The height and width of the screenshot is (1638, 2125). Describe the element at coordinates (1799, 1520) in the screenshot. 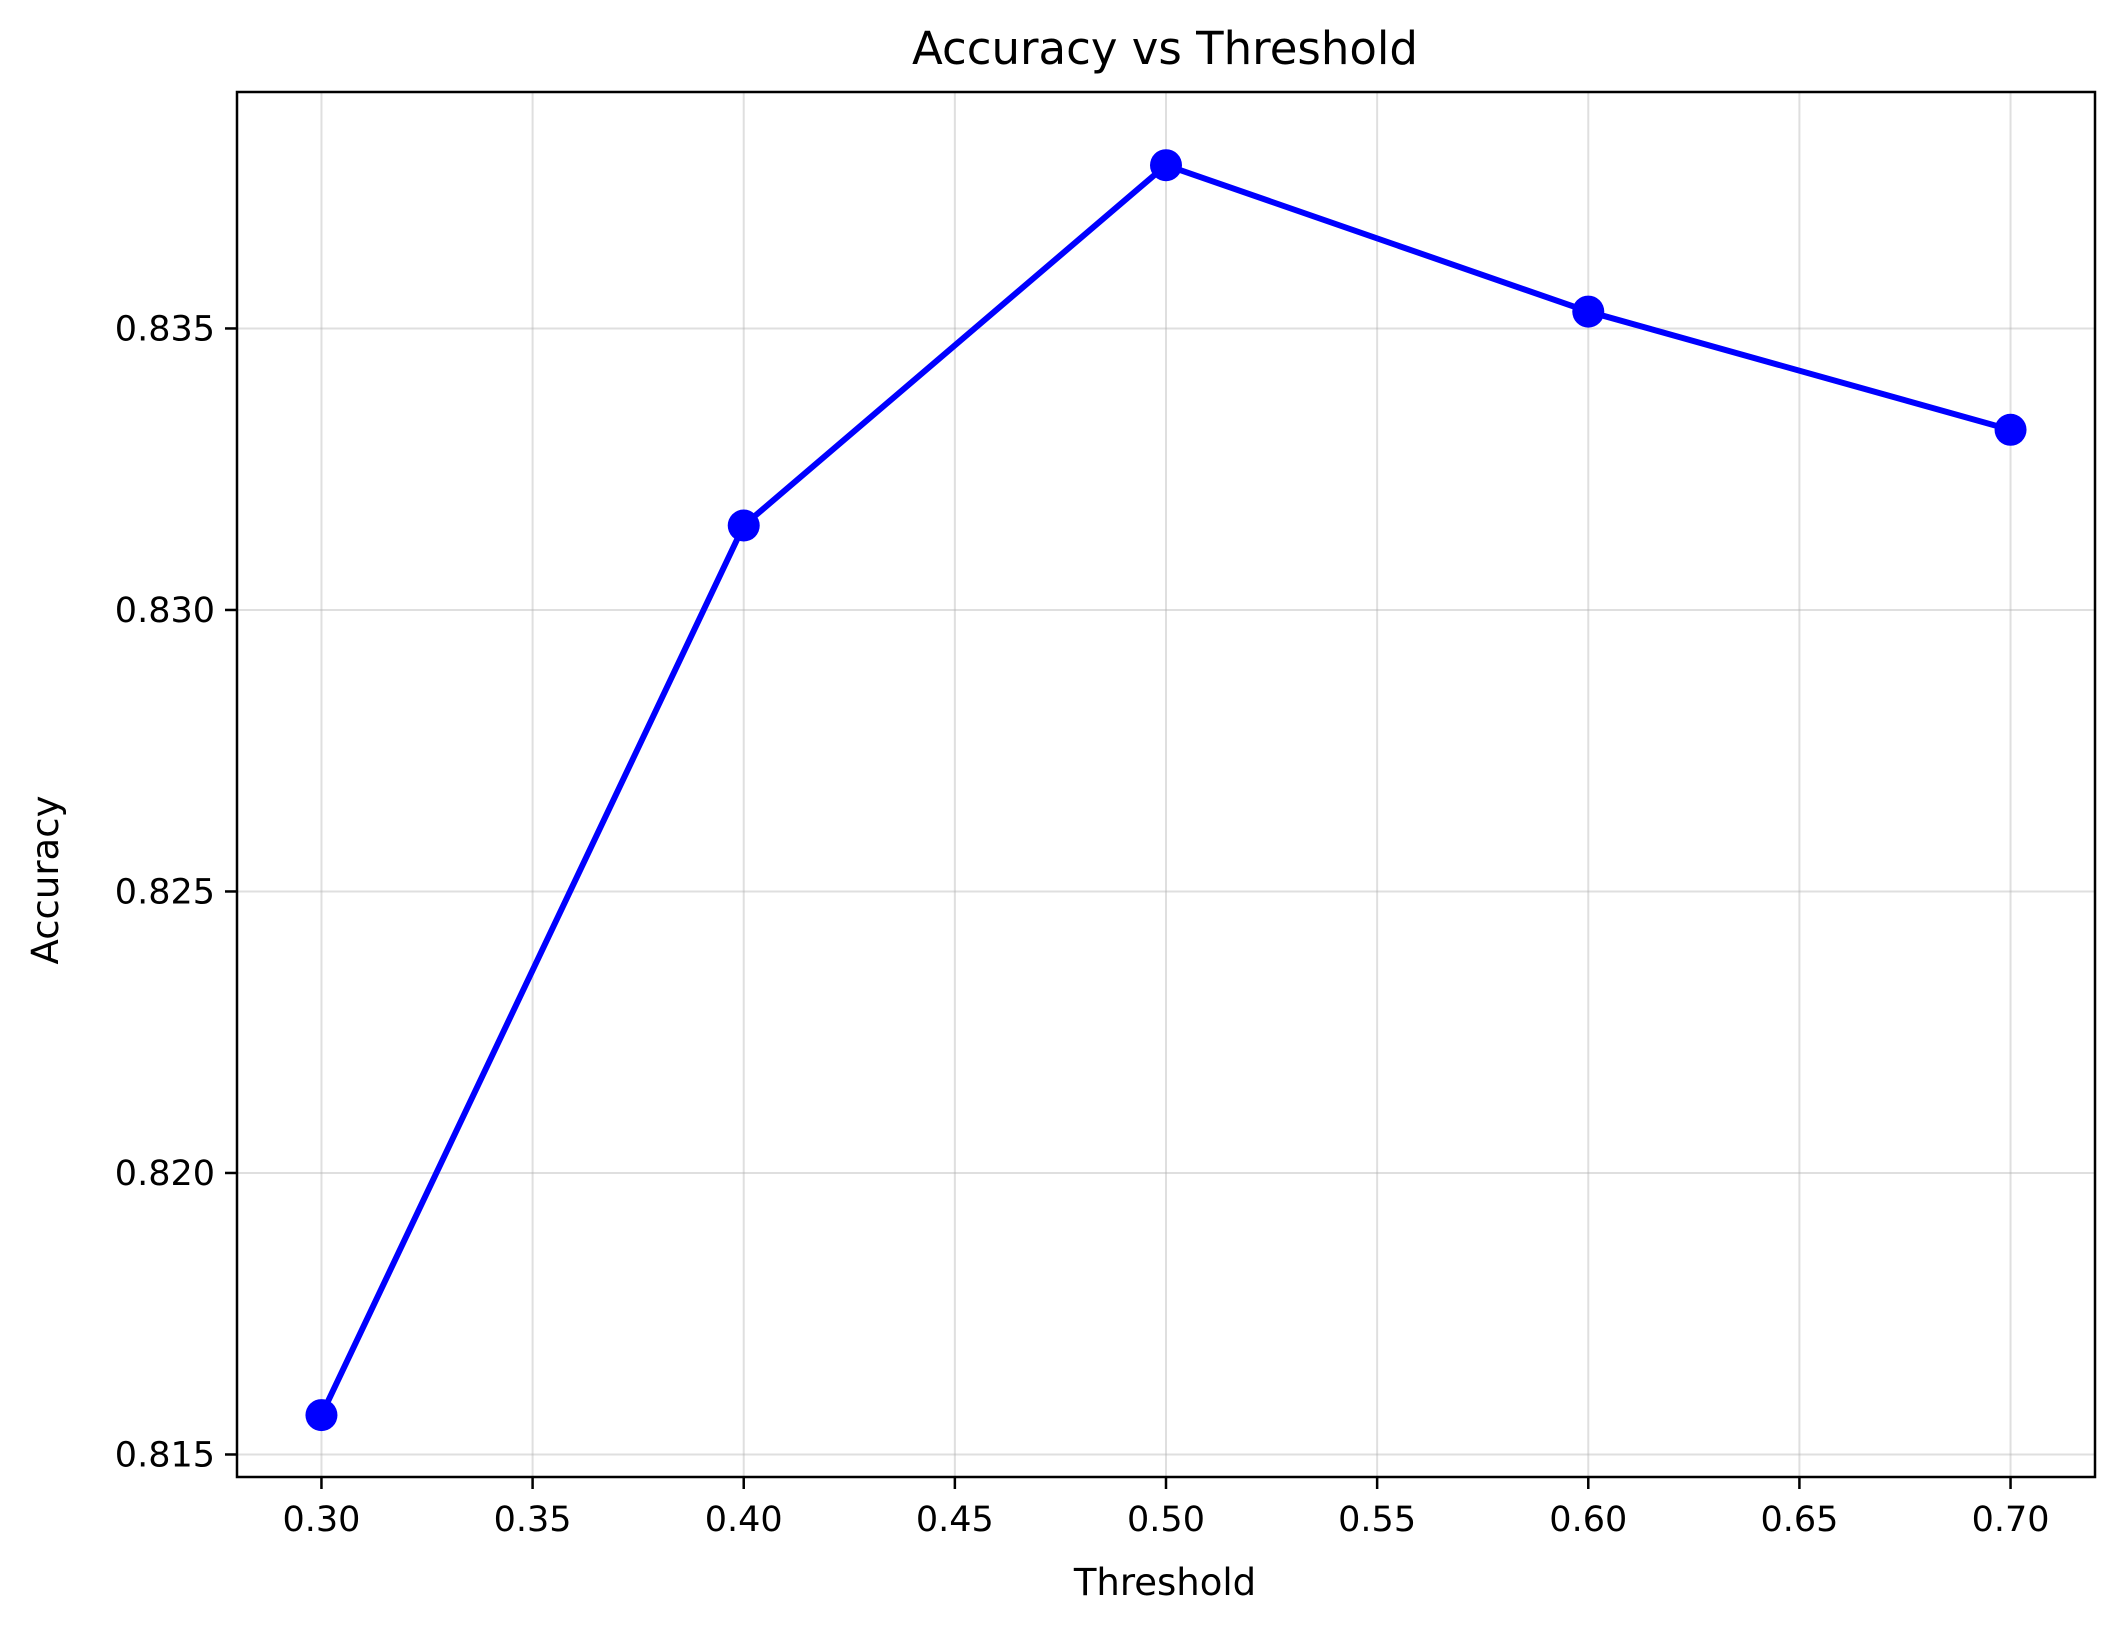

I see `x-tick-label: 0.65` at that location.